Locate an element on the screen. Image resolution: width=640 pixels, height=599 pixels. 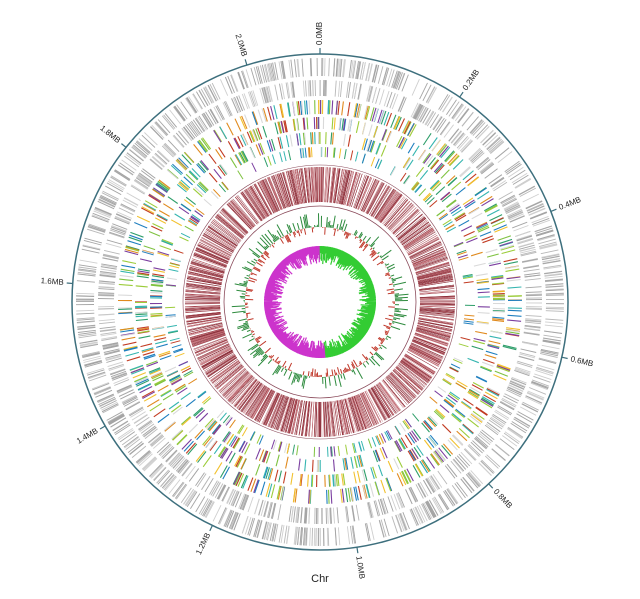
tick-label: 1.6MB is located at coordinates (52, 281).